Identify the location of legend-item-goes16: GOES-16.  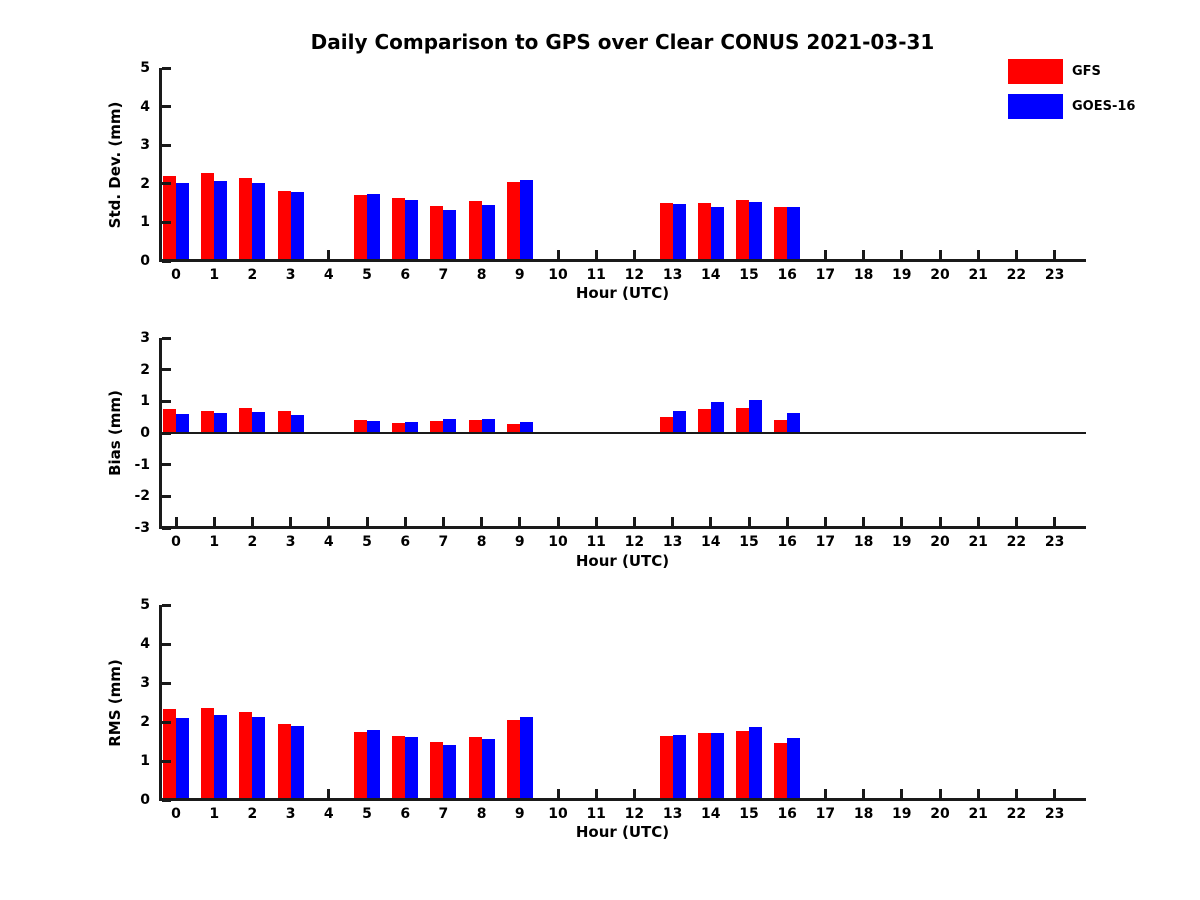
(1071, 106).